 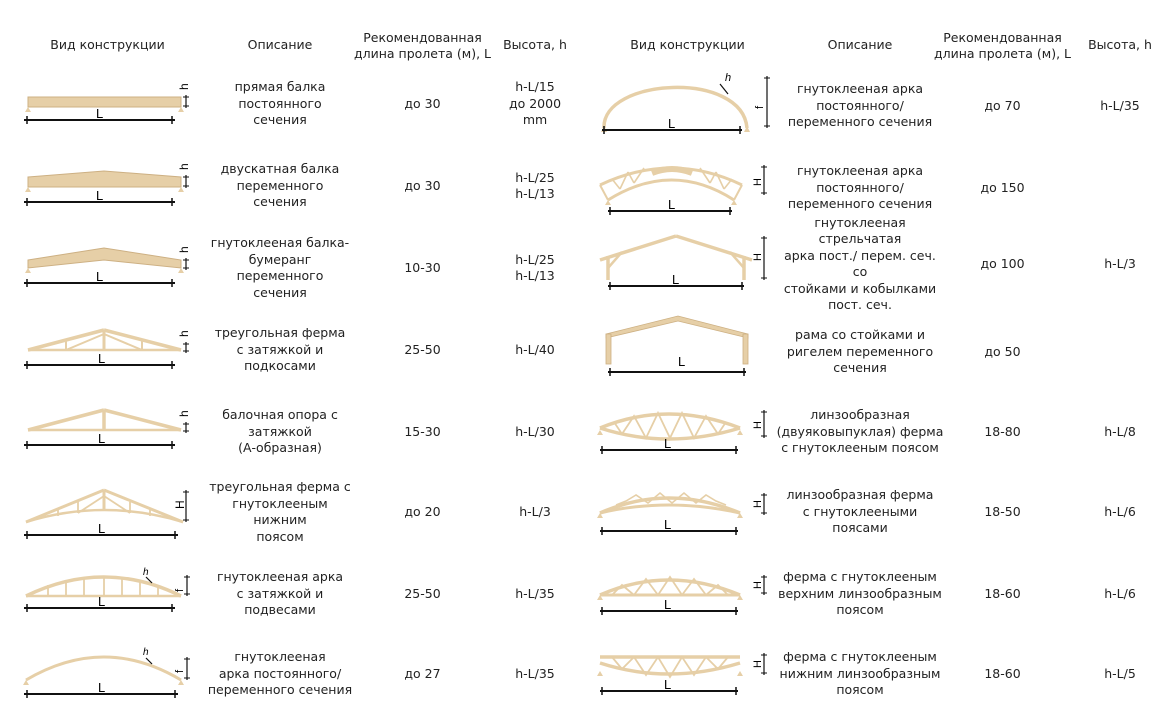 What do you see at coordinates (422, 267) in the screenshot?
I see `span-cell: 10-30` at bounding box center [422, 267].